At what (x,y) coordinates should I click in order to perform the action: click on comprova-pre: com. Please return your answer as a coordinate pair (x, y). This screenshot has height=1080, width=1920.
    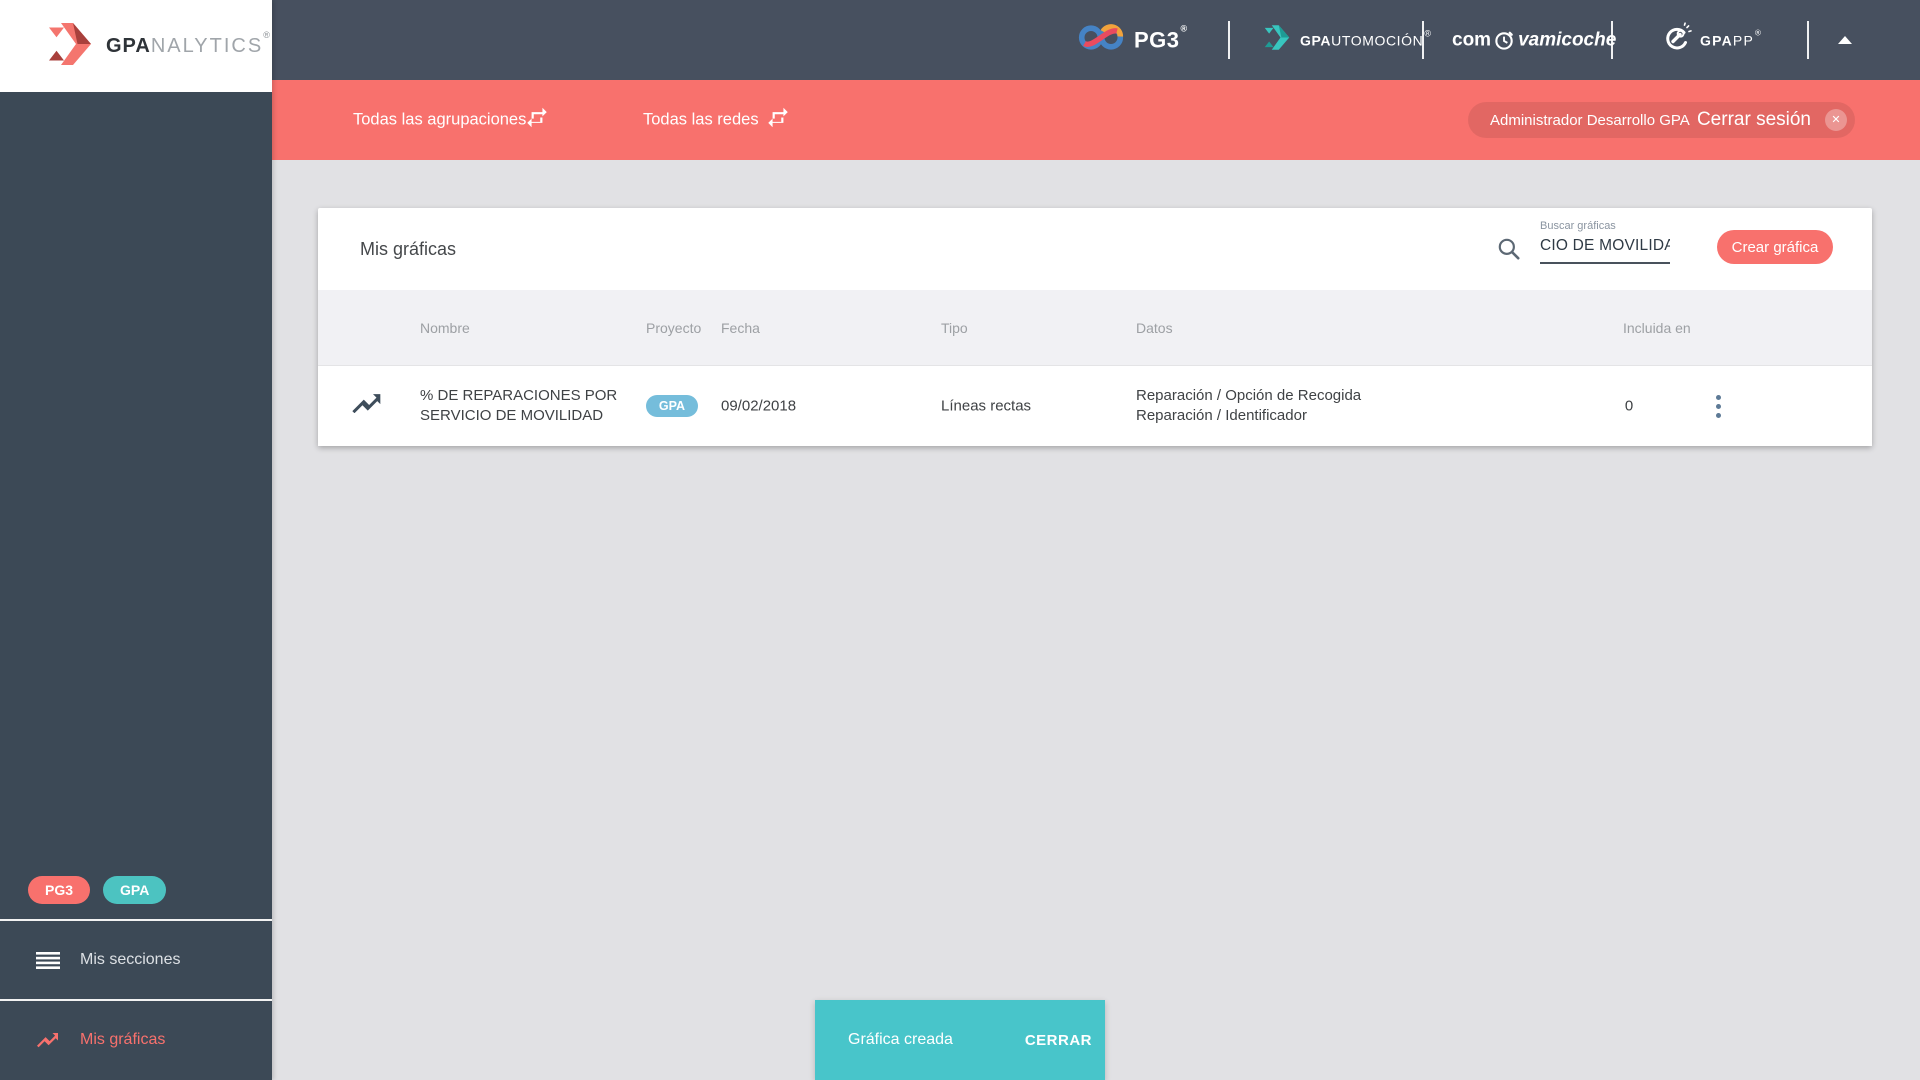
    Looking at the image, I should click on (1472, 39).